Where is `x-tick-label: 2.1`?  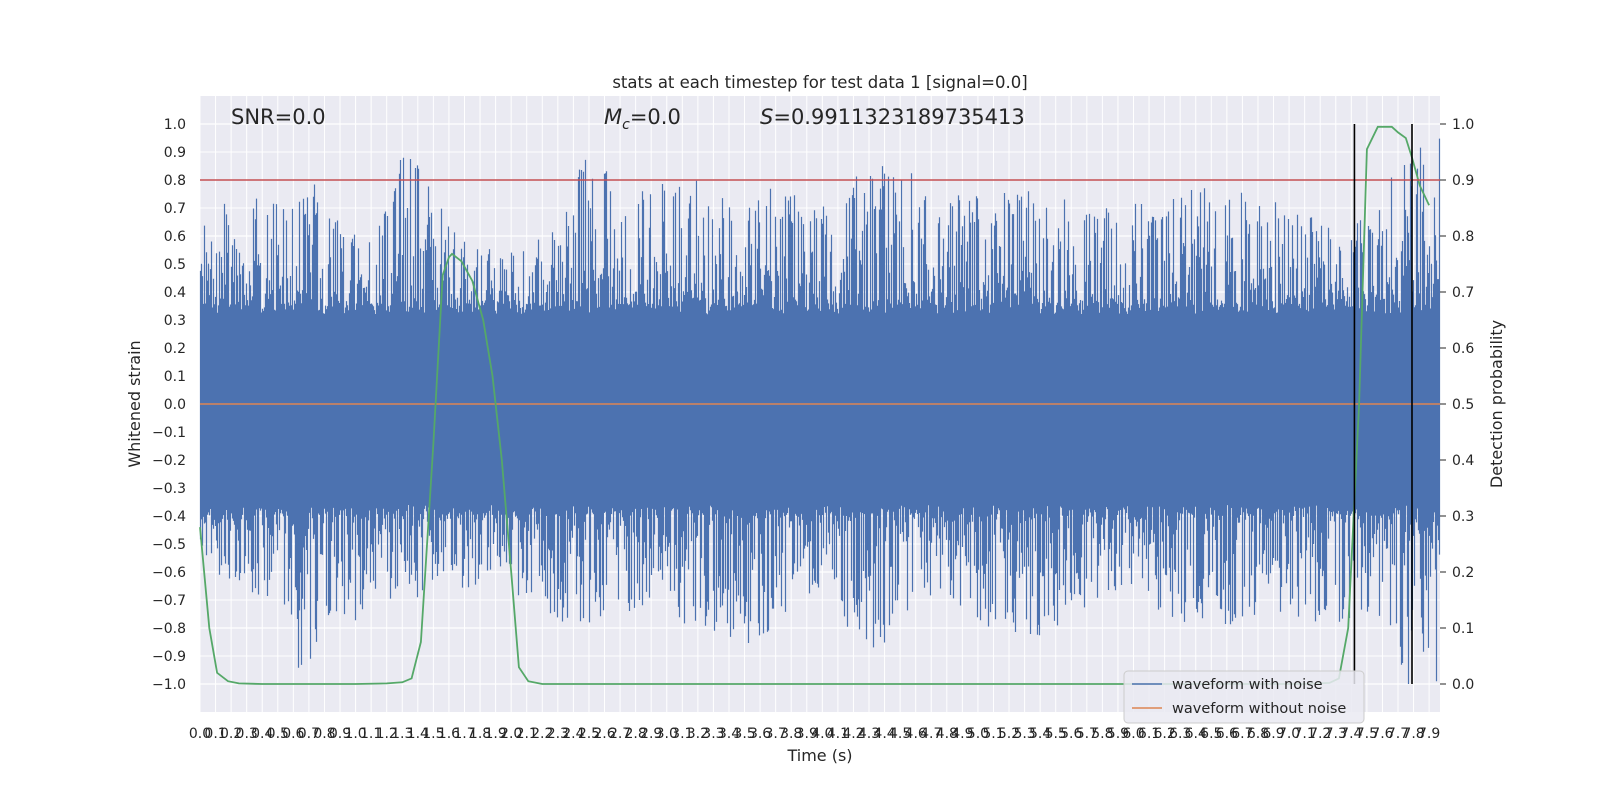
x-tick-label: 2.1 is located at coordinates (527, 734).